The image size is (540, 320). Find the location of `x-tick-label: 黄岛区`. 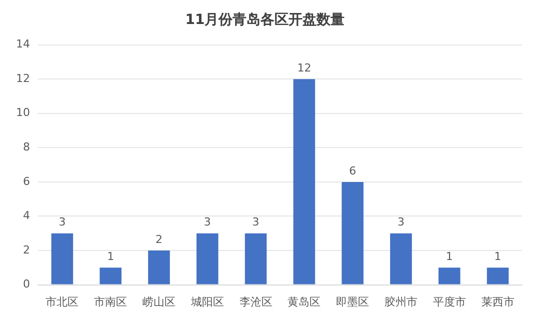

x-tick-label: 黄岛区 is located at coordinates (304, 301).